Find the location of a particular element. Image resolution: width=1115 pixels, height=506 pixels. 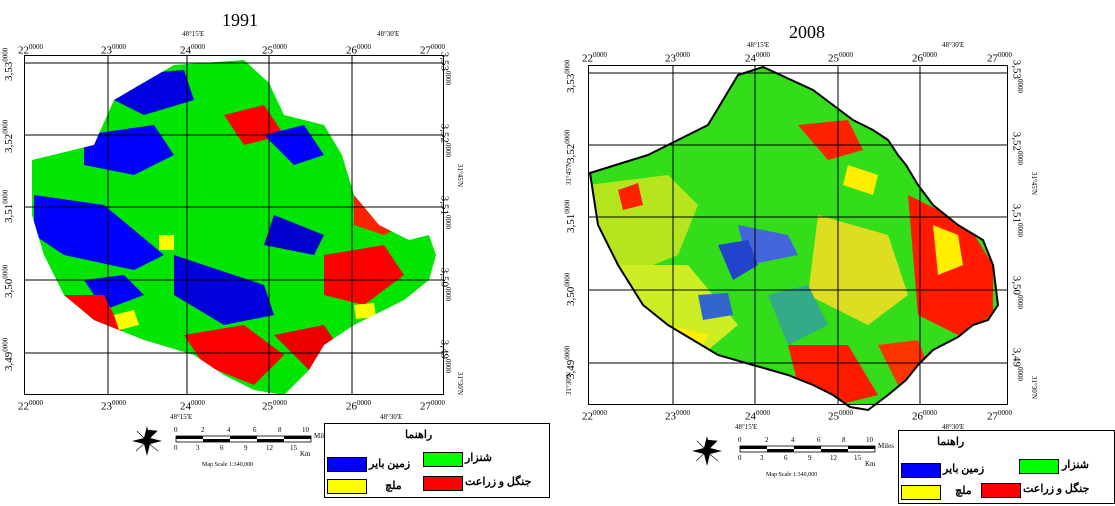

scale-km-tick: 9 is located at coordinates (246, 448).